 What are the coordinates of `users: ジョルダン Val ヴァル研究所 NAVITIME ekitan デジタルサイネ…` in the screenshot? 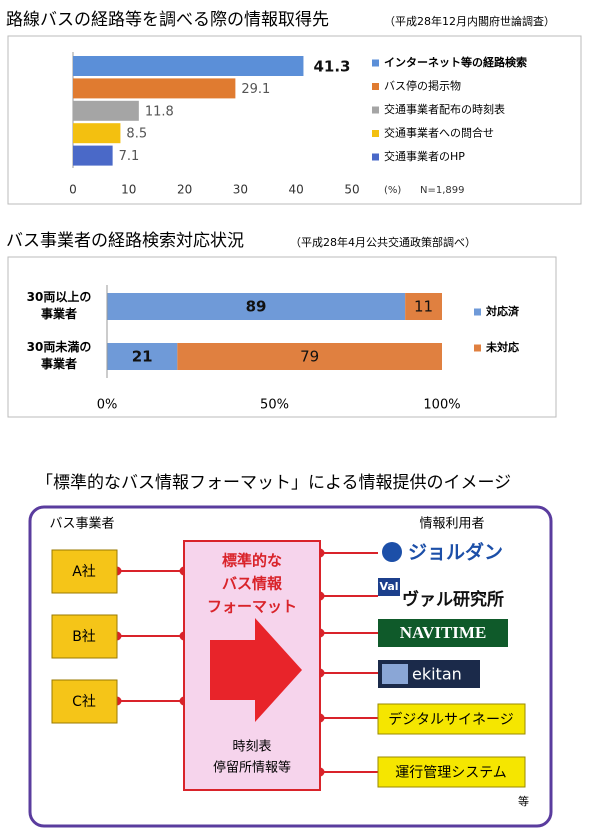 It's located at (451, 664).